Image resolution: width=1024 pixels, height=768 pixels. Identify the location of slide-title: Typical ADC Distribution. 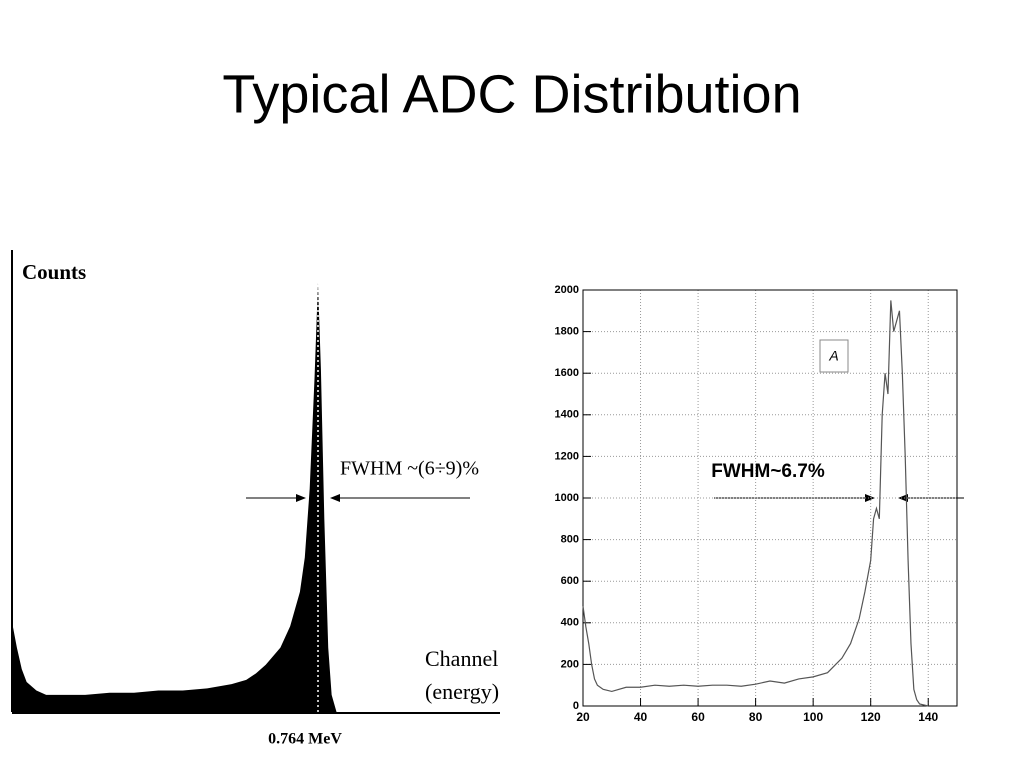
(511, 94).